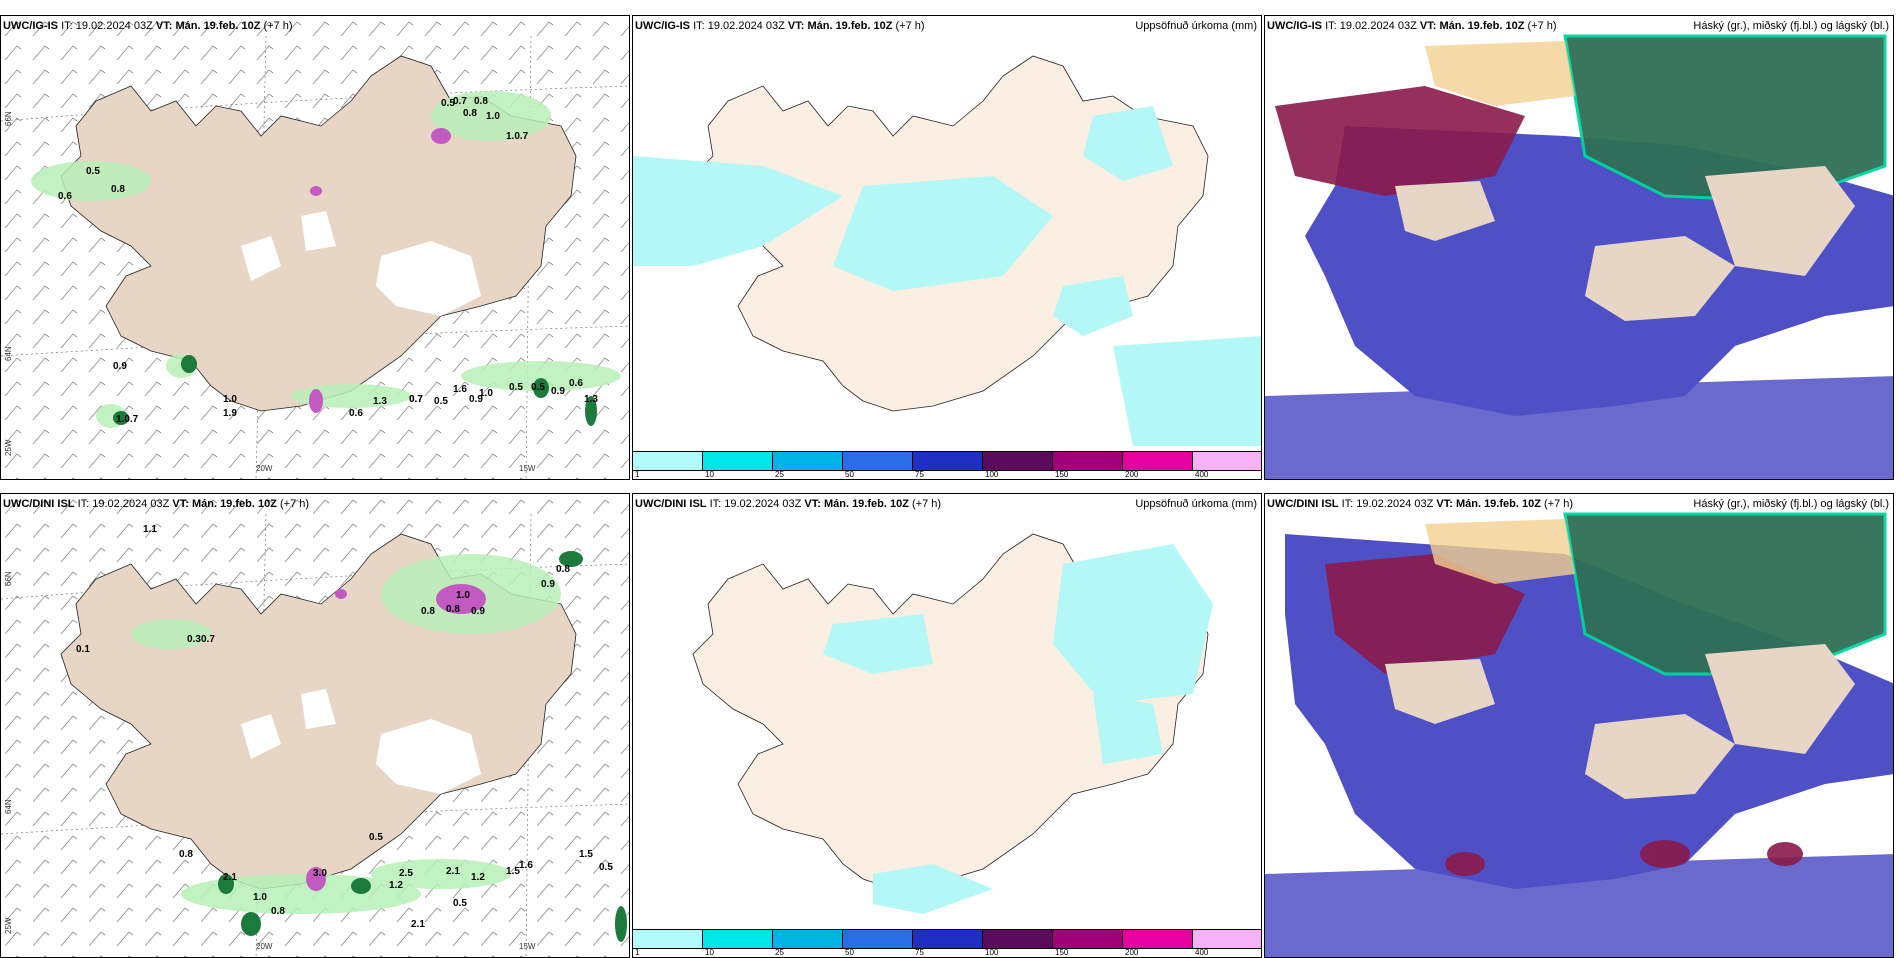  Describe the element at coordinates (779, 474) in the screenshot. I see `colorbar-tick-label: 25` at that location.